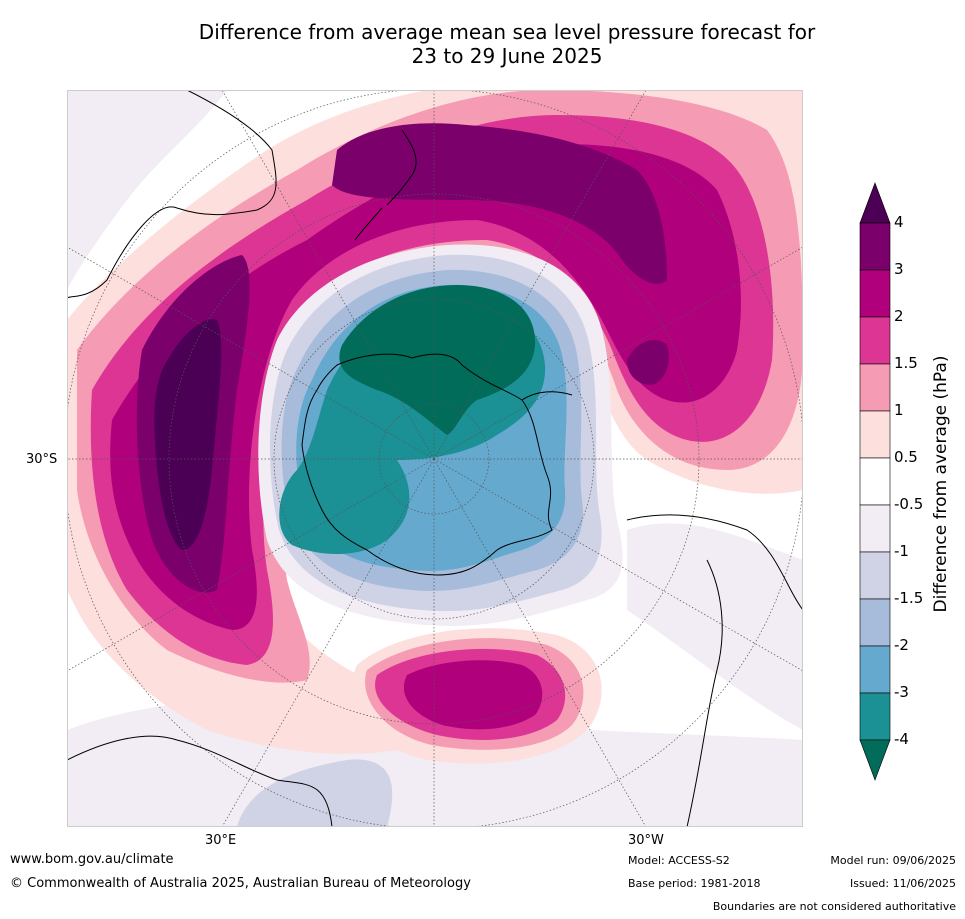 The image size is (965, 919). What do you see at coordinates (906, 363) in the screenshot?
I see `colorbar-tick-label: 1.5` at bounding box center [906, 363].